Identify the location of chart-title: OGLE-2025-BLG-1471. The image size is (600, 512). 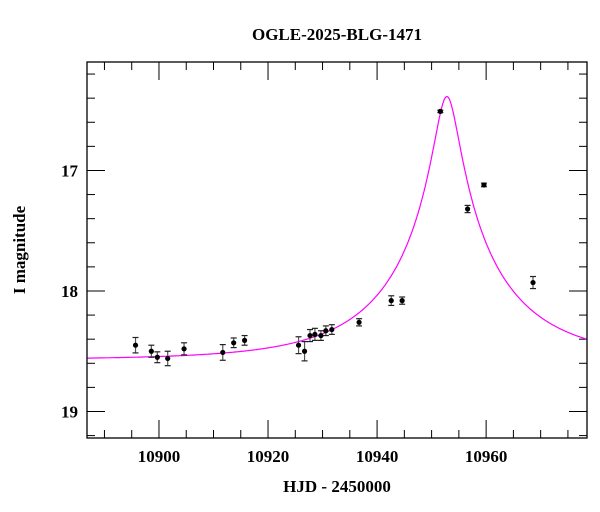
(337, 34).